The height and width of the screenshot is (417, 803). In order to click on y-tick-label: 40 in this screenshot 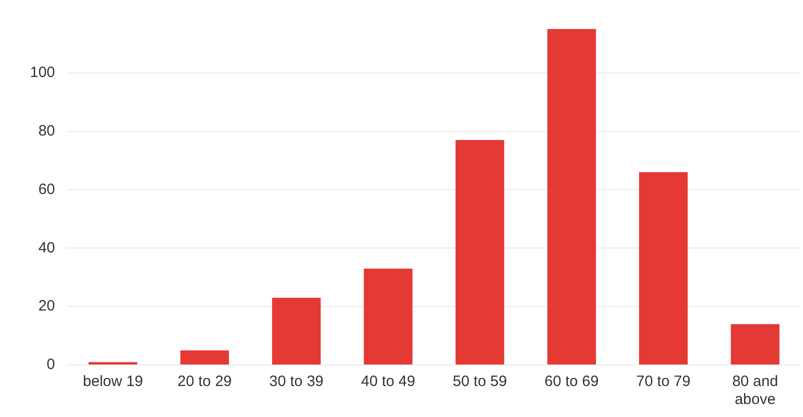, I will do `click(47, 247)`.